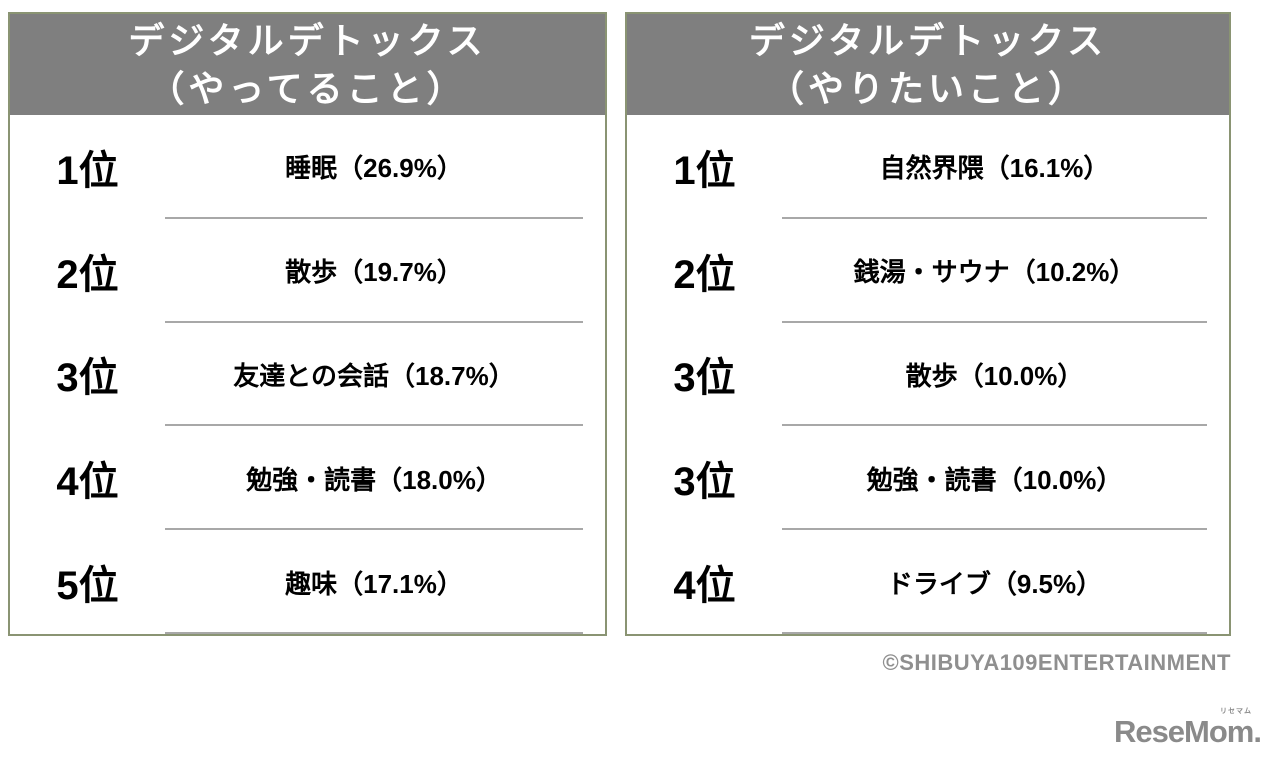  I want to click on table-row: 2位 銭湯・サウナ（10.2%）, so click(928, 271).